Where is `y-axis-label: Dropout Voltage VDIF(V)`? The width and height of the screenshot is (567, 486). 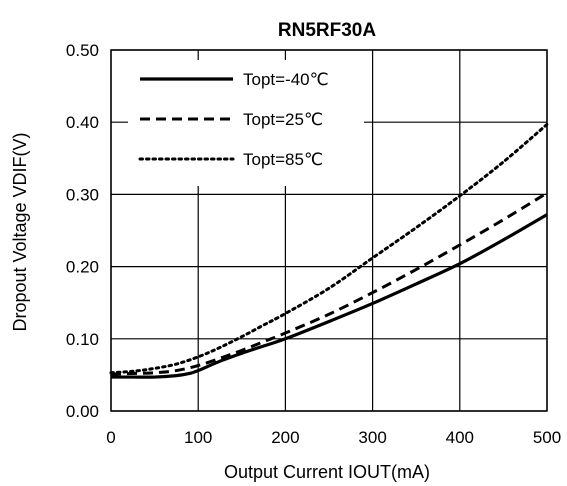
y-axis-label: Dropout Voltage VDIF(V) is located at coordinates (20, 231).